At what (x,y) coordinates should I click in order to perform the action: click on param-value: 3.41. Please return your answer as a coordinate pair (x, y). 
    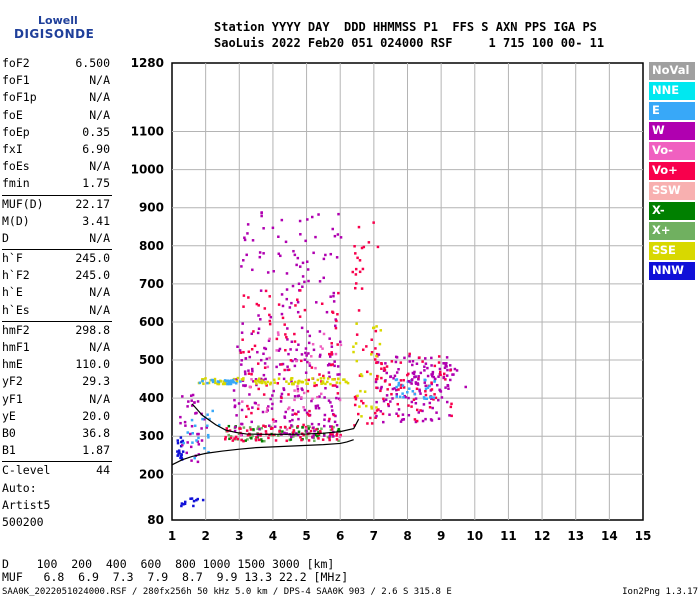
    Looking at the image, I should click on (96, 220).